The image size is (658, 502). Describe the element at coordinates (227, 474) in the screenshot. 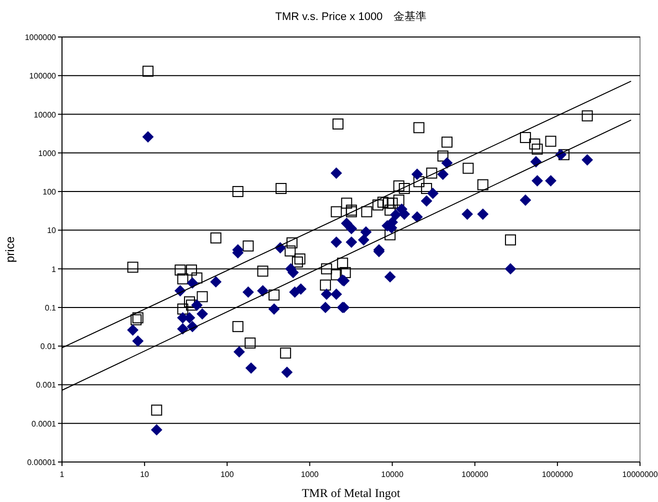

I see `x-tick-label: 100` at that location.